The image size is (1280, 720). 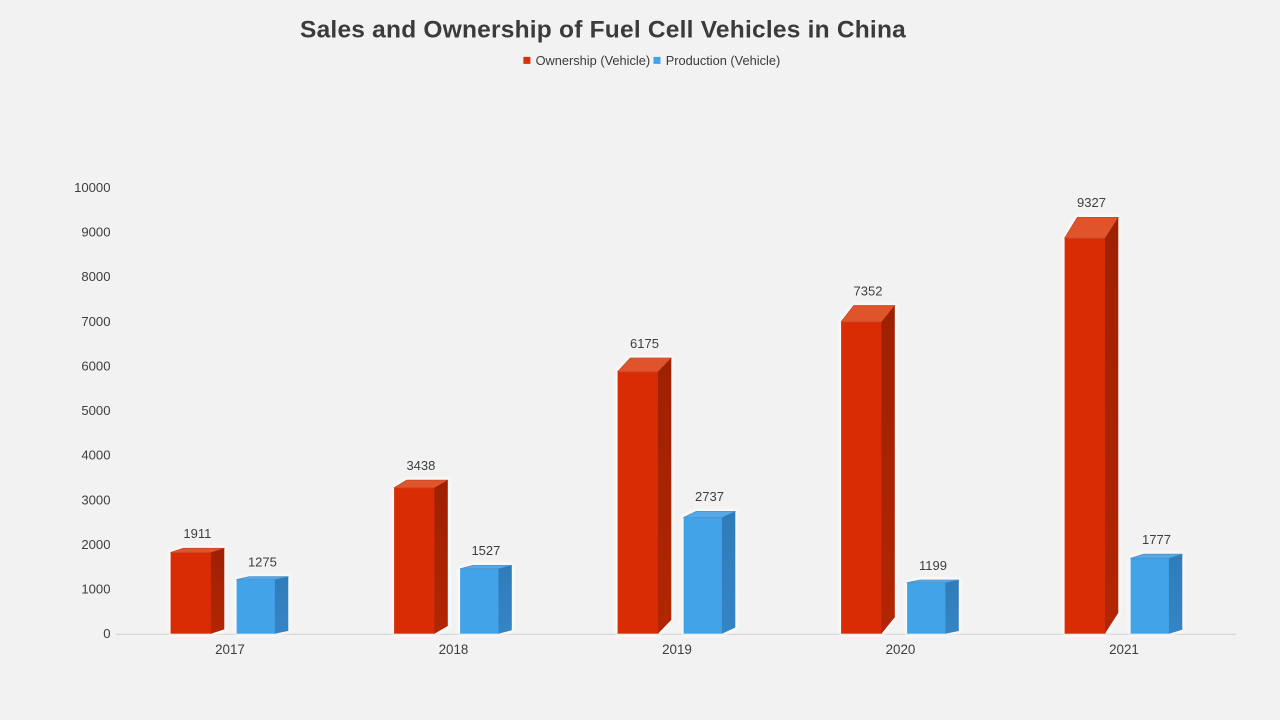 I want to click on svg-text: Ownership (Vehicle), so click(x=593, y=60).